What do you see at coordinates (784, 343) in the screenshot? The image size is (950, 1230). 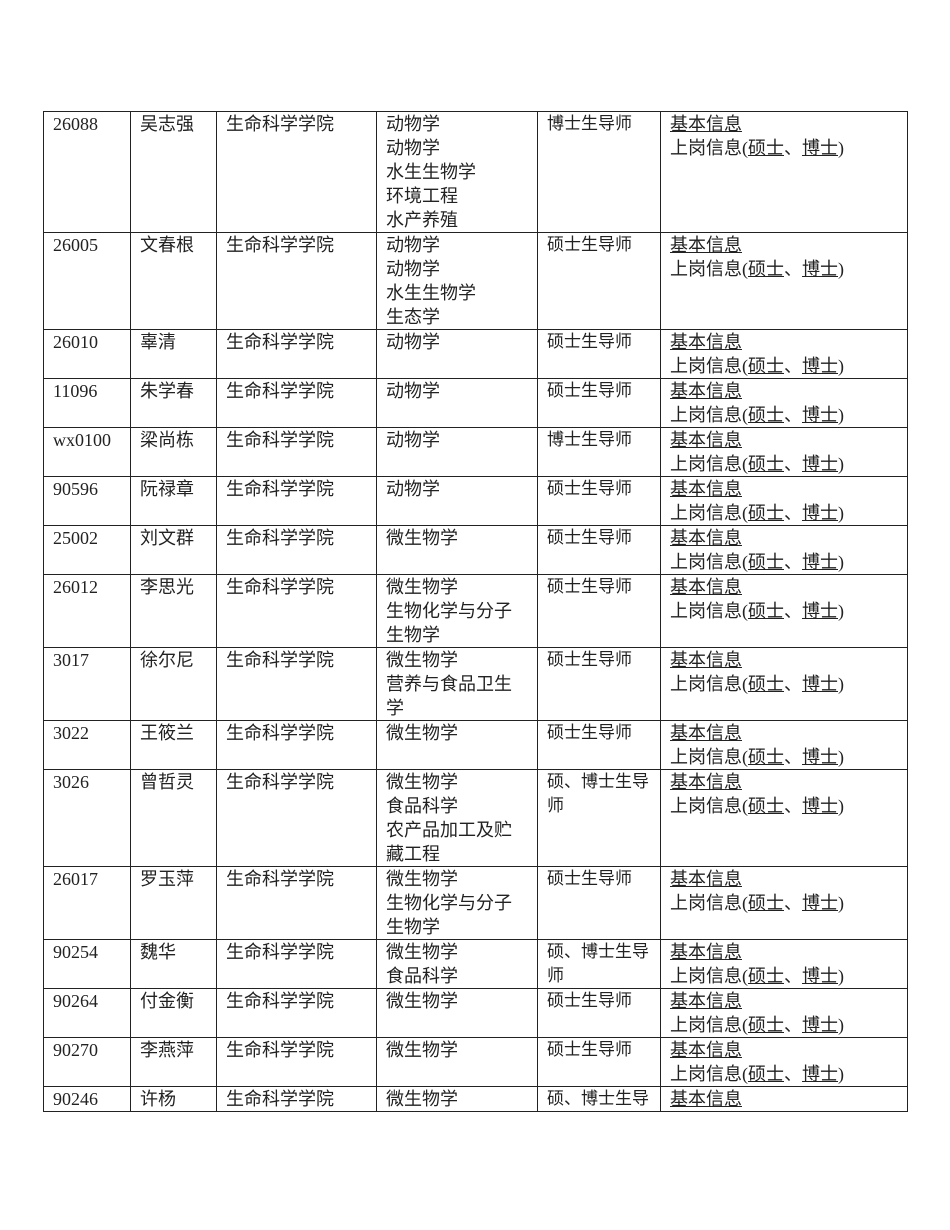 I see `basic-info-line: 基本信息` at bounding box center [784, 343].